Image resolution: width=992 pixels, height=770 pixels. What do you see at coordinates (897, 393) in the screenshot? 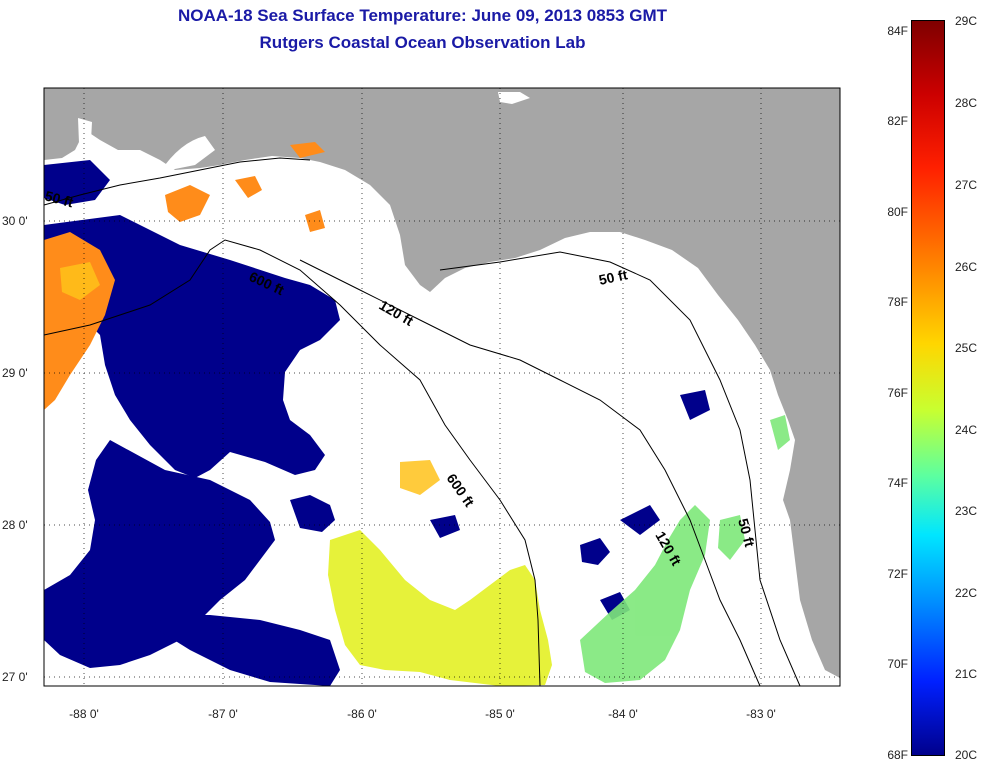
I see `fahrenheit-label: 76F` at bounding box center [897, 393].